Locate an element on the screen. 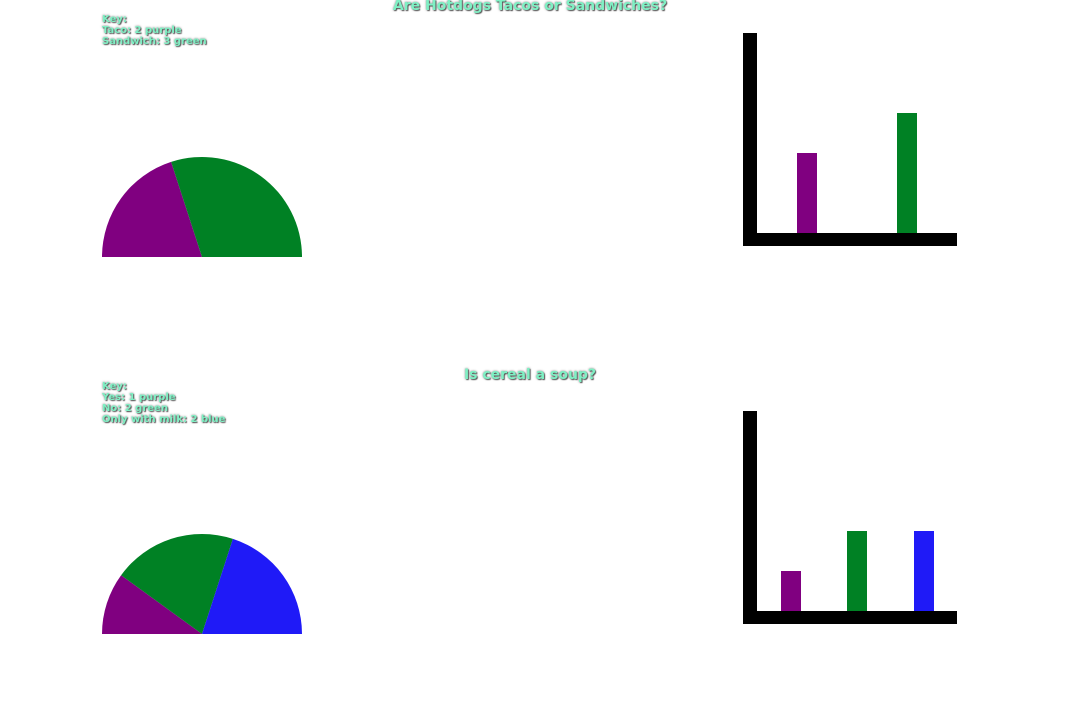 The image size is (1072, 727). pie-slice-sandwich is located at coordinates (236, 207).